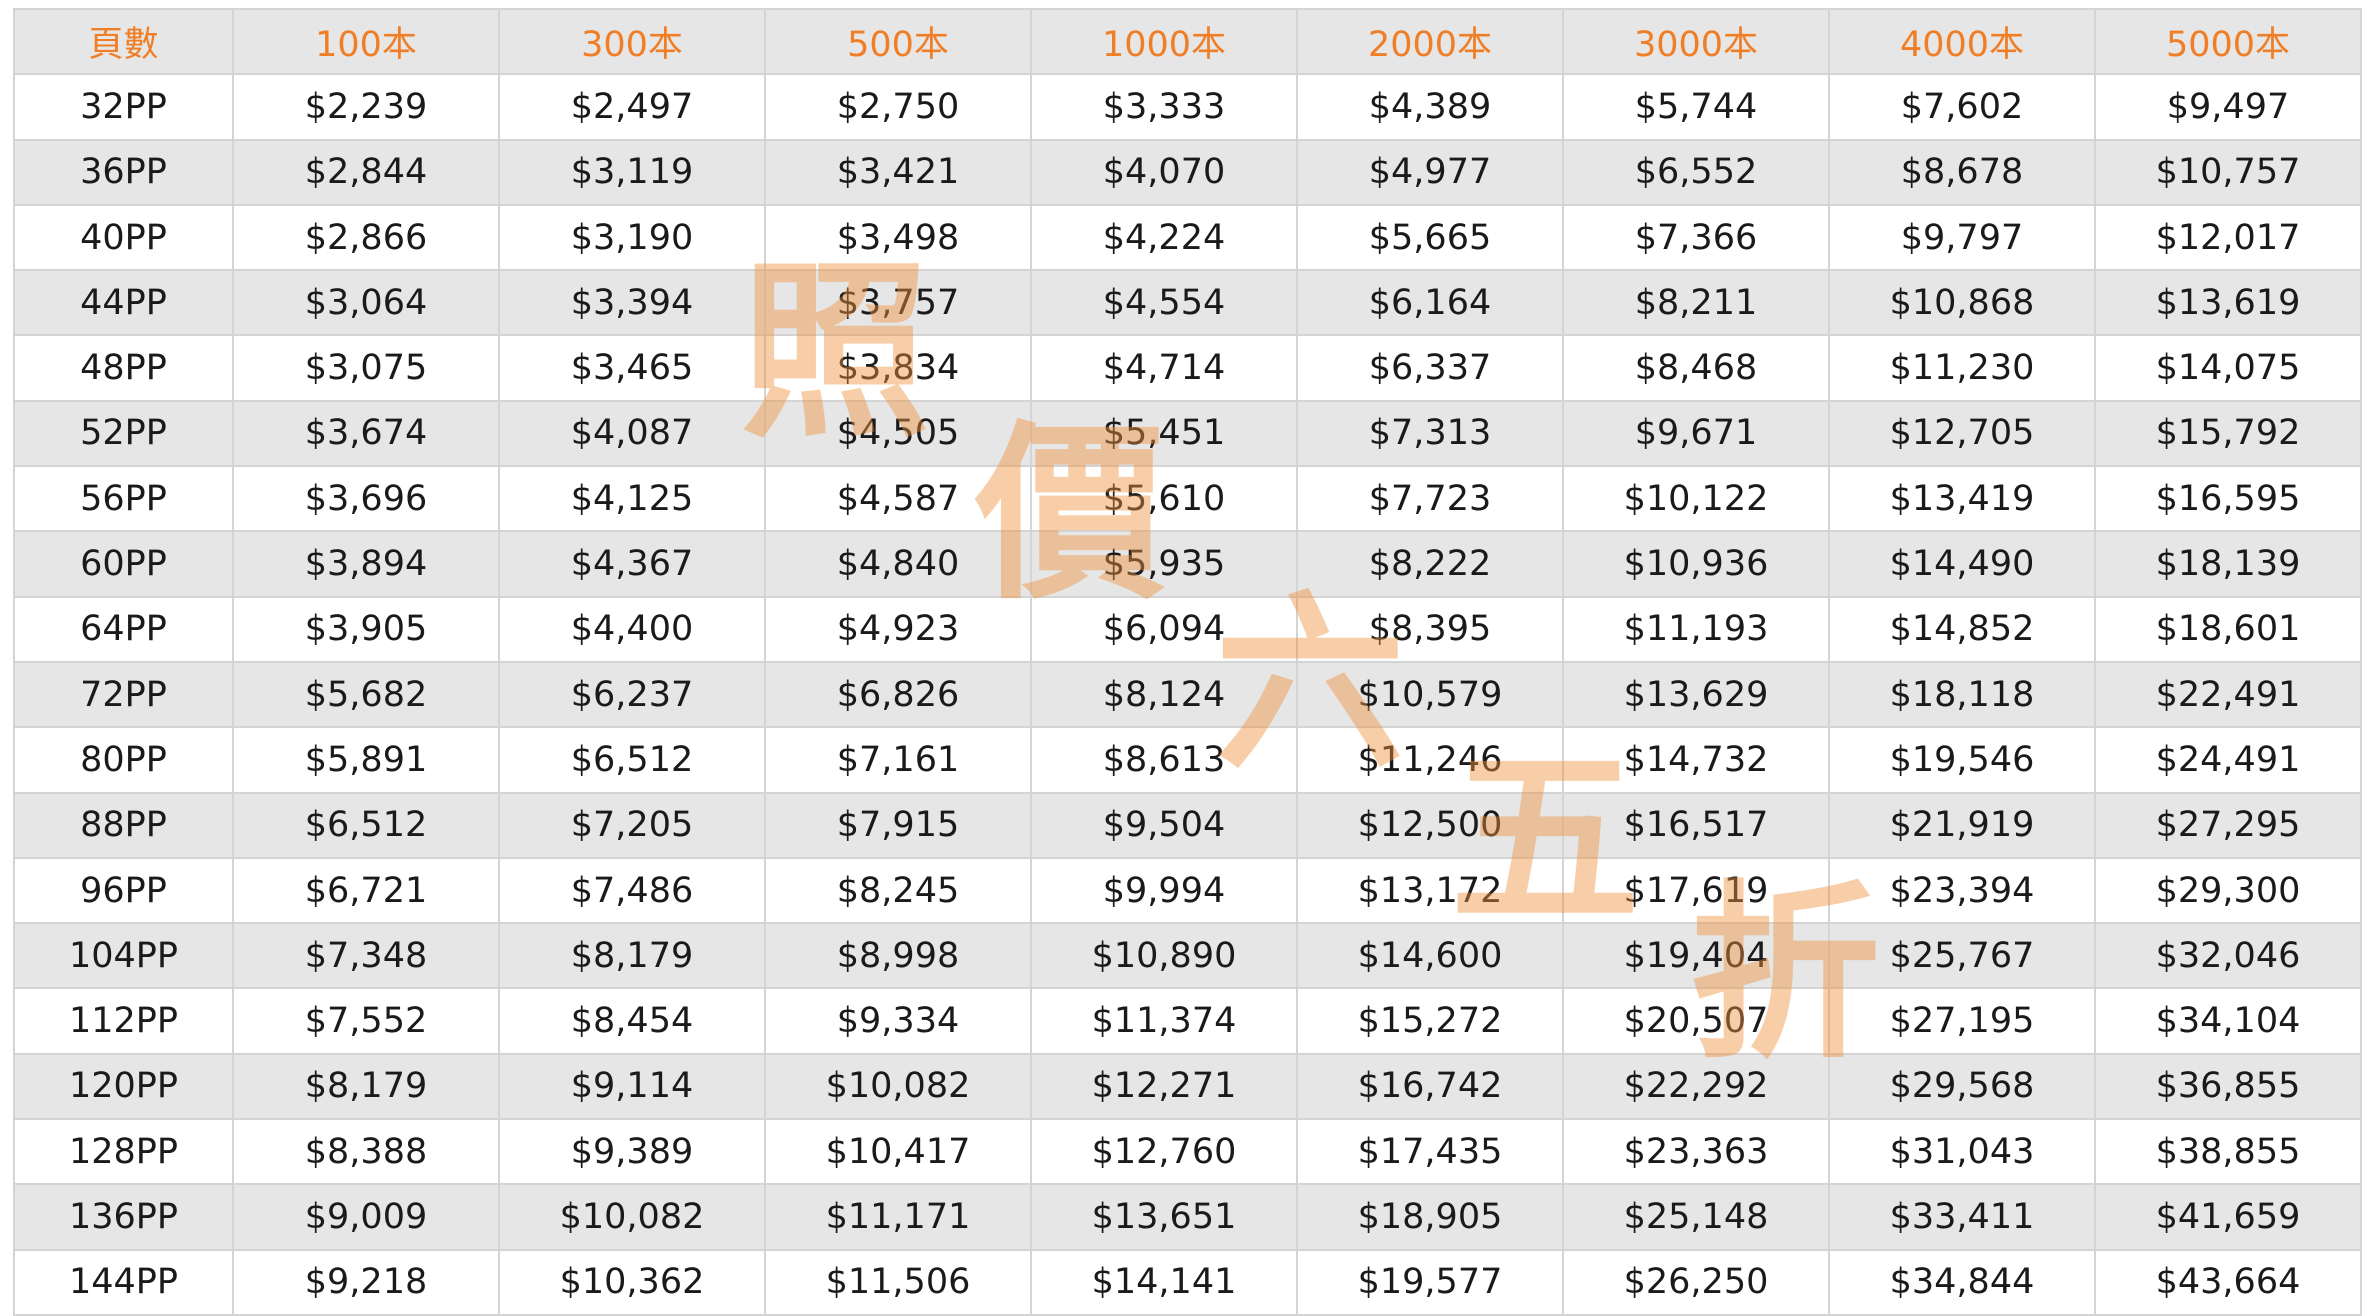 The height and width of the screenshot is (1316, 2373). What do you see at coordinates (1430, 499) in the screenshot?
I see `price-cell: $7,723` at bounding box center [1430, 499].